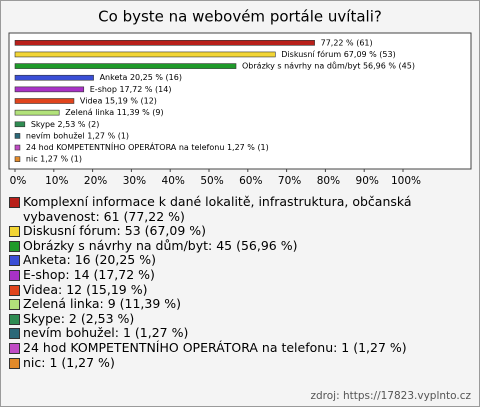 This screenshot has width=480, height=407. I want to click on legend-item: E-shop: 14 (17,72 %), so click(240, 274).